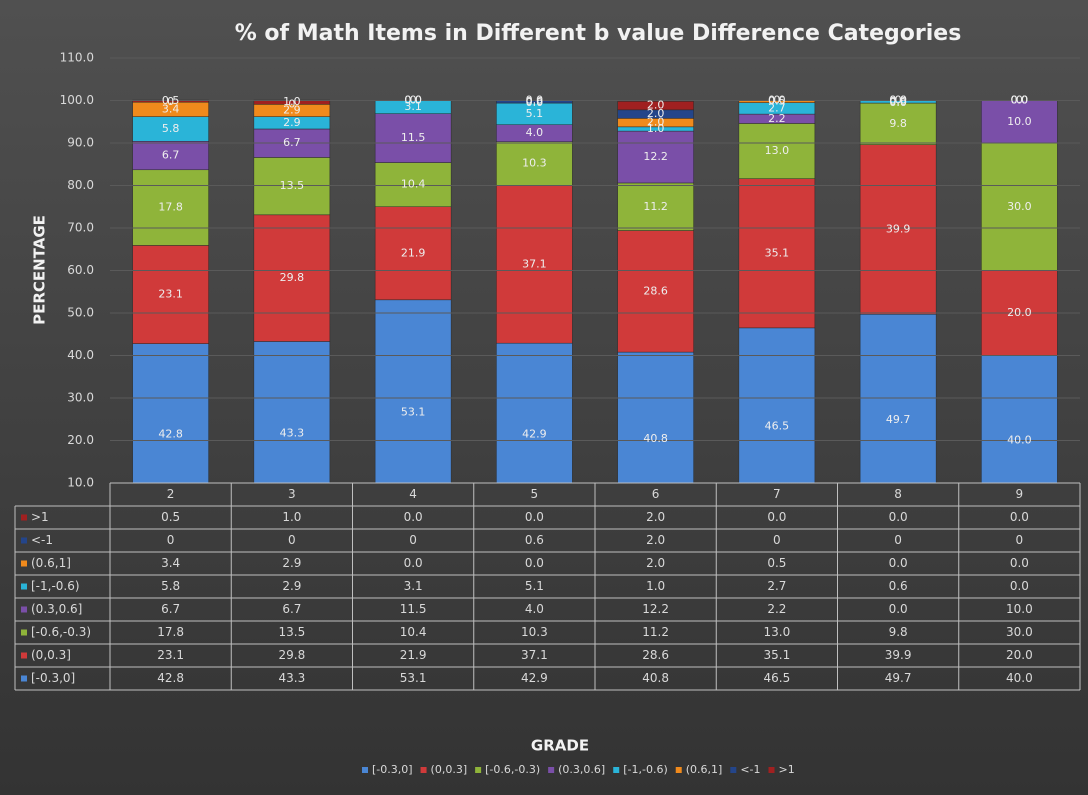 This screenshot has width=1088, height=795. I want to click on legend-label: [-0.3,0], so click(392, 769).